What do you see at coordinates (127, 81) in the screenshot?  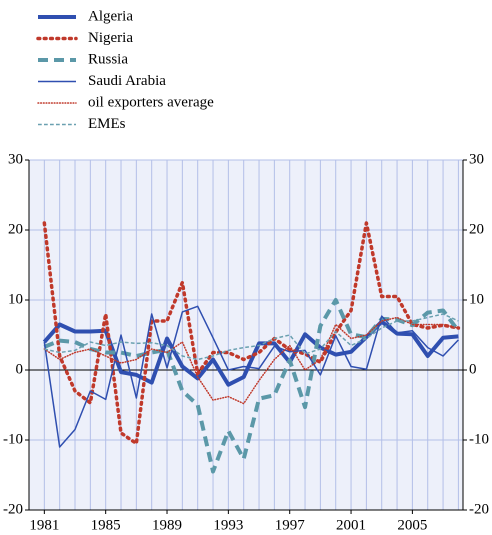 I see `legend-label: Saudi Arabia` at bounding box center [127, 81].